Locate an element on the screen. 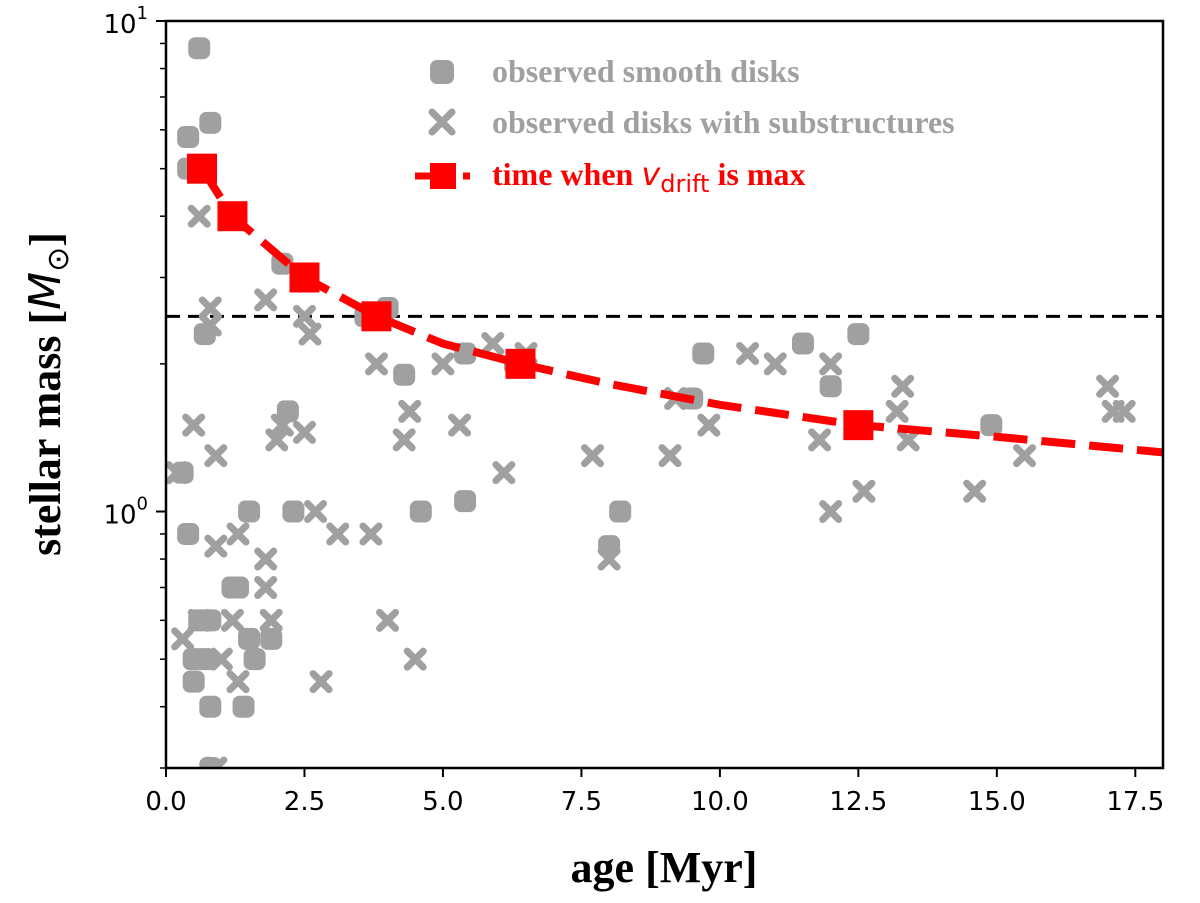  legend-entry-substructures: observed disks with substructures is located at coordinates (691, 122).